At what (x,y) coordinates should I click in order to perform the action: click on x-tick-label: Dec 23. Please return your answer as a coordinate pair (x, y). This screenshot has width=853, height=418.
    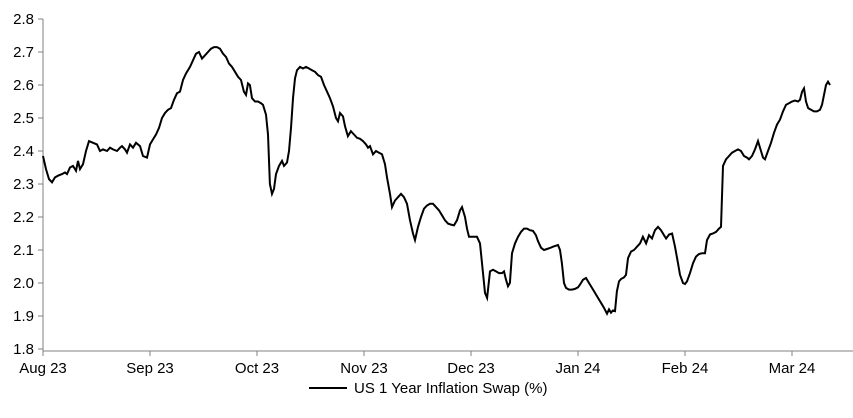
    Looking at the image, I should click on (471, 368).